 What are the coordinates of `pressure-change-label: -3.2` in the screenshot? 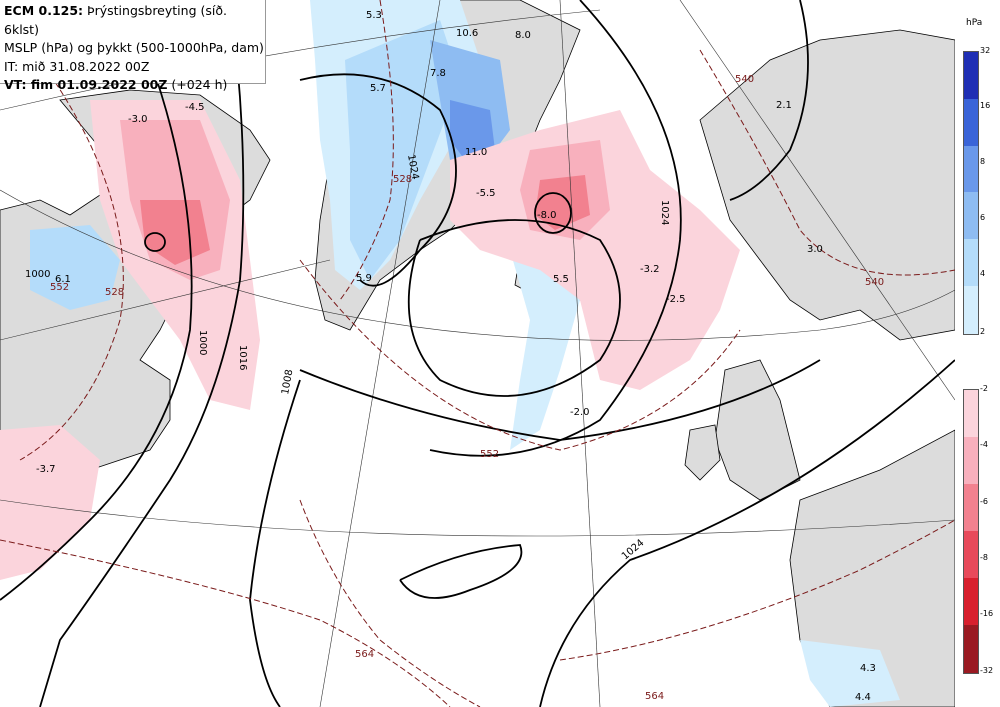 It's located at (650, 269).